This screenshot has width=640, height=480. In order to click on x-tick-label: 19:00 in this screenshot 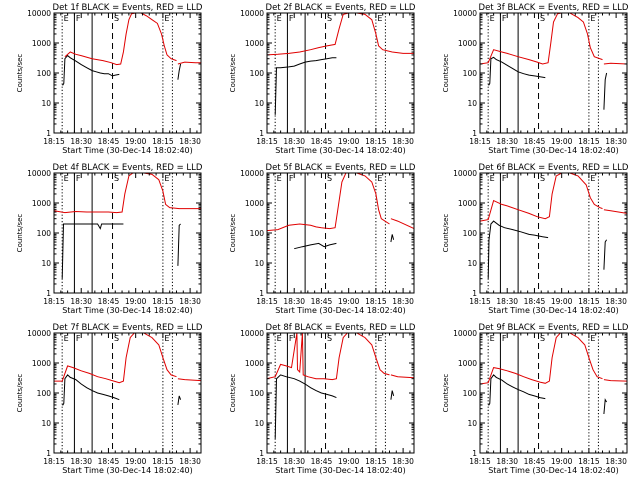, I will do `click(562, 461)`.